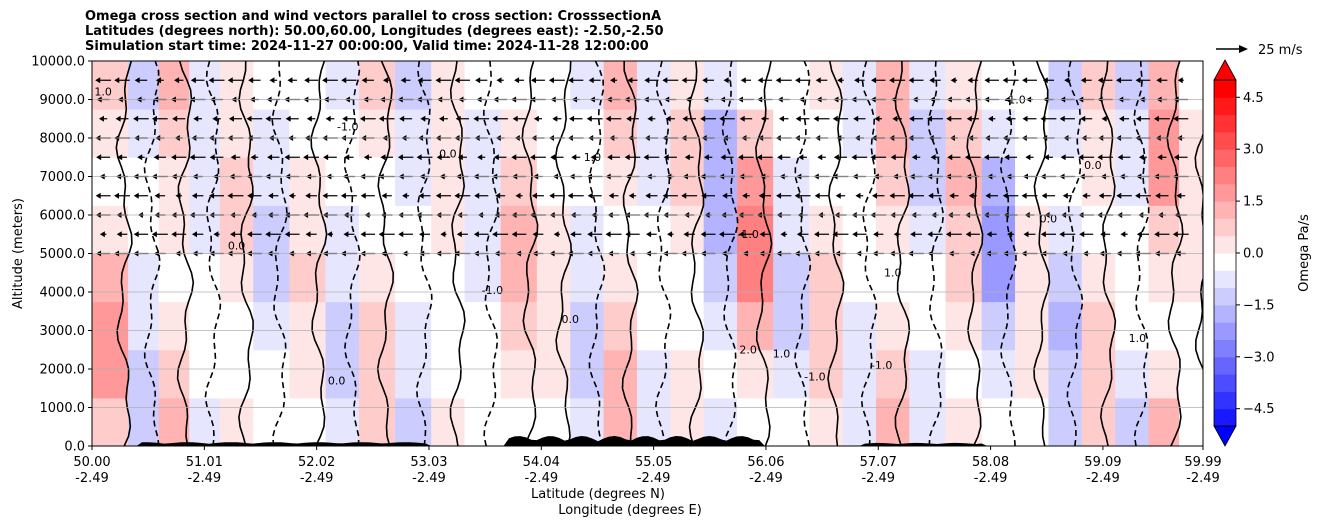 The width and height of the screenshot is (1320, 526). What do you see at coordinates (748, 350) in the screenshot?
I see `contour-label: 2.0` at bounding box center [748, 350].